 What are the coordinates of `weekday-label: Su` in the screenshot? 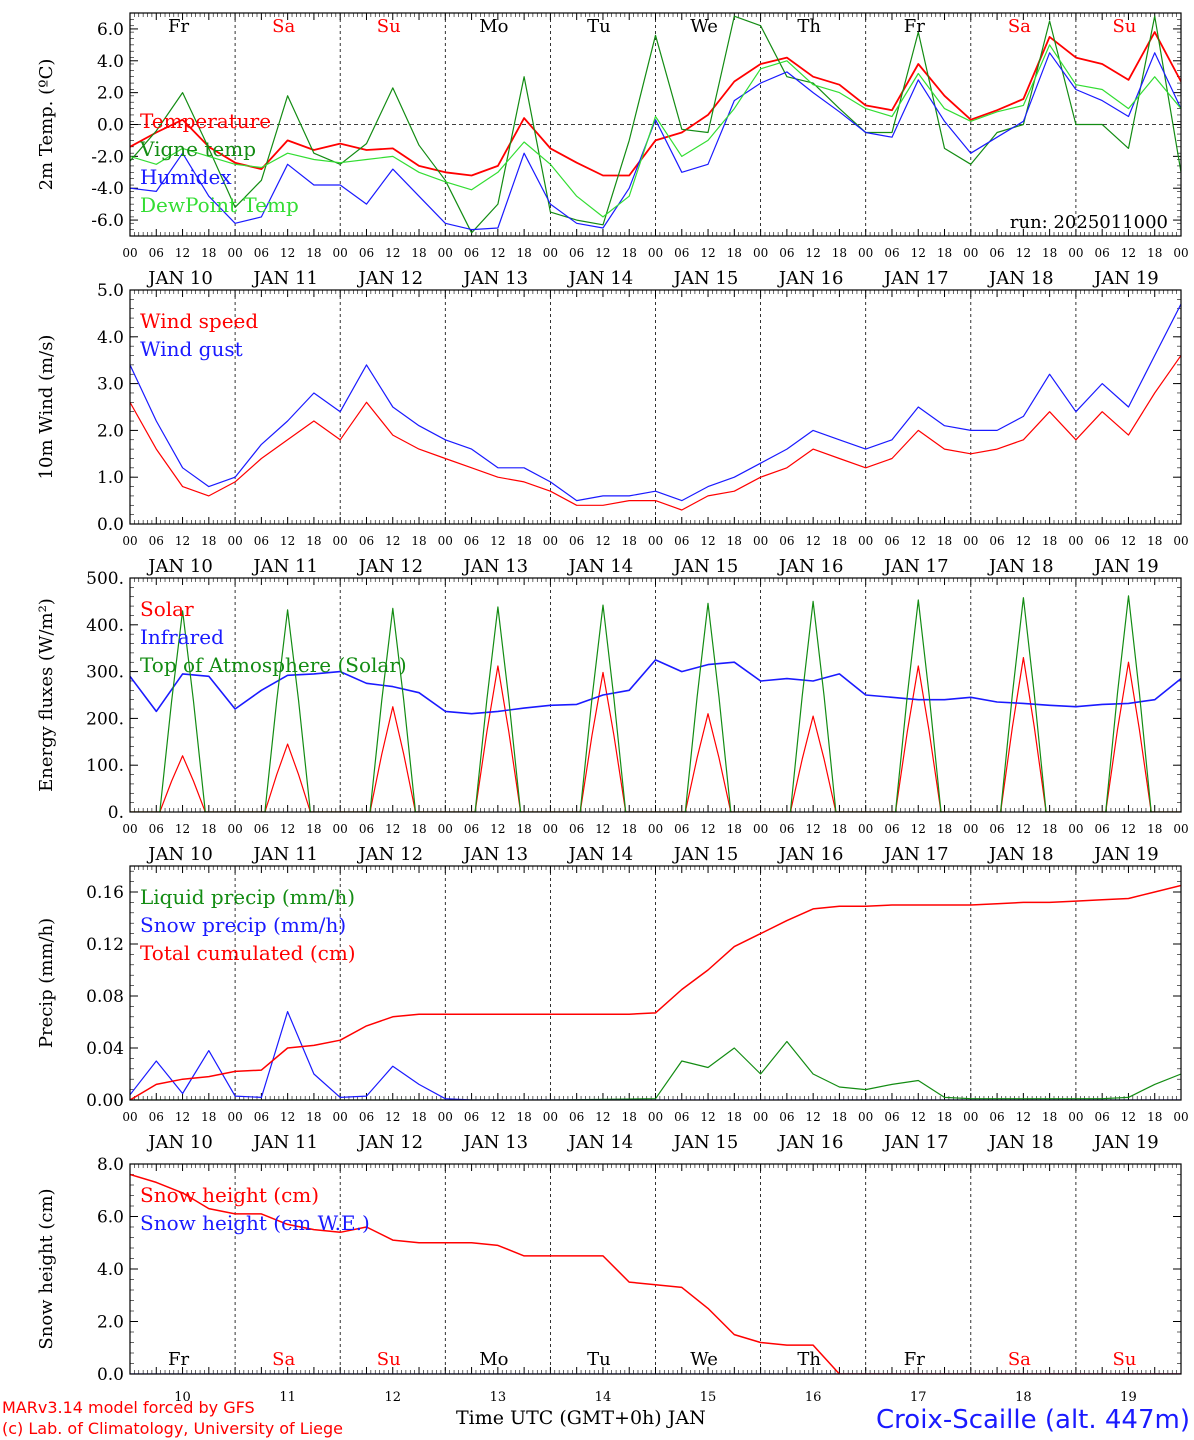 It's located at (389, 1359).